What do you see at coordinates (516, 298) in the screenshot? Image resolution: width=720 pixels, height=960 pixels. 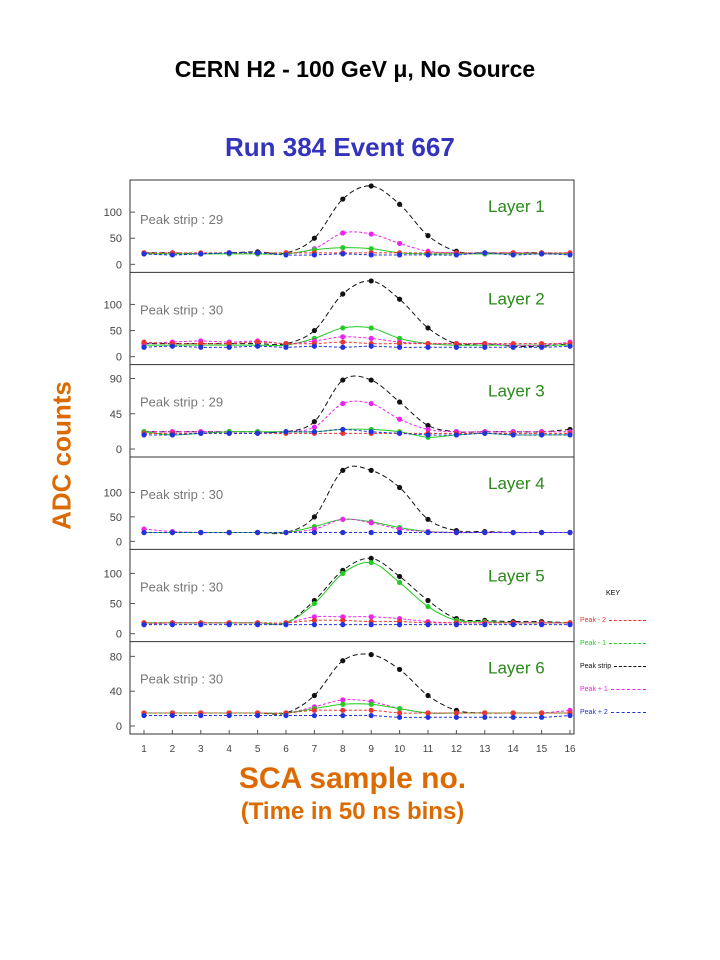 I see `layer-label: Layer 2` at bounding box center [516, 298].